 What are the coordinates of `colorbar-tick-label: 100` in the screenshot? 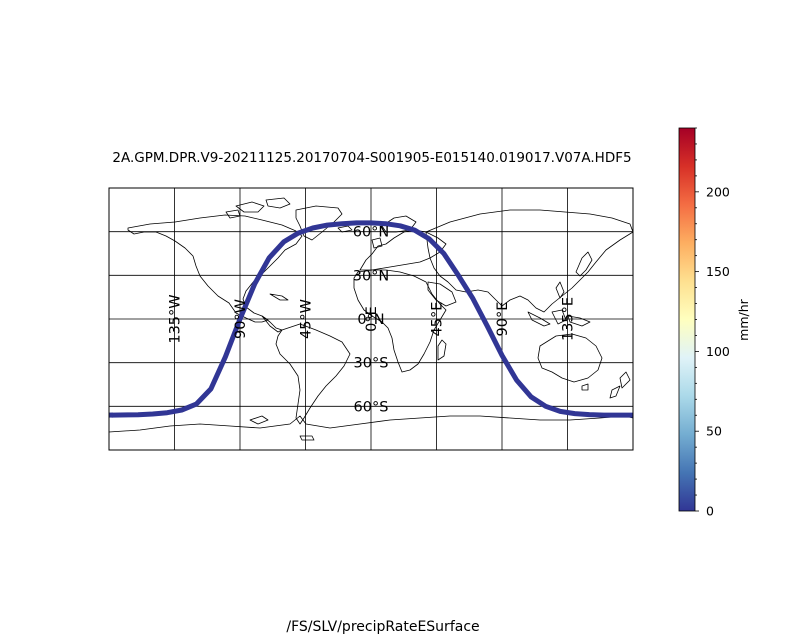 It's located at (718, 351).